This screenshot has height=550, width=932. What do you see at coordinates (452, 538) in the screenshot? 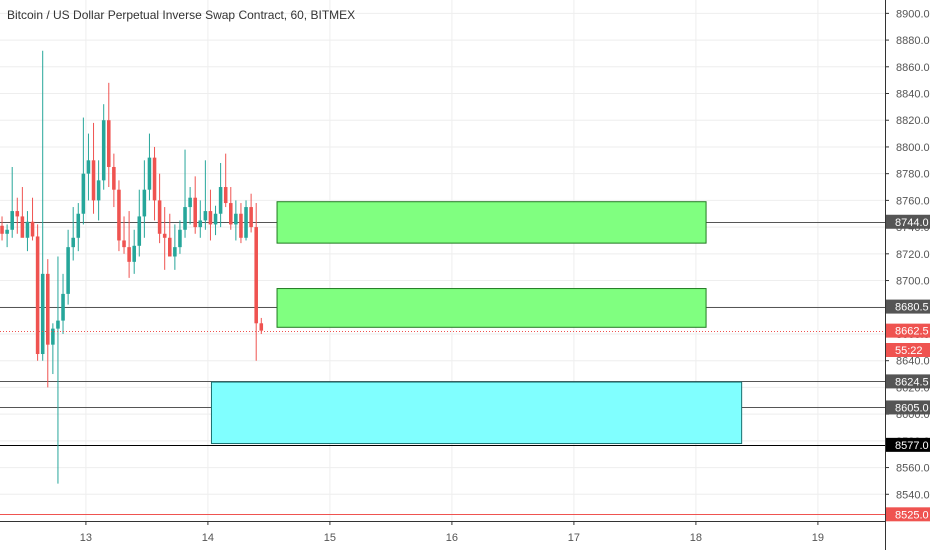
I see `x-tick-label: 16` at bounding box center [452, 538].